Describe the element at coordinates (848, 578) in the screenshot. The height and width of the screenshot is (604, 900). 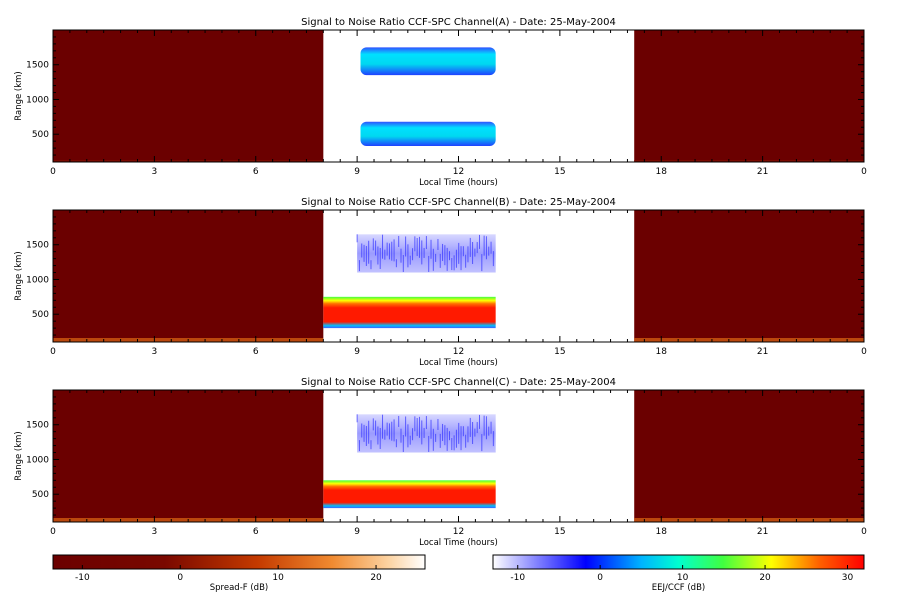
I see `colorbar-tick-label: 30` at that location.